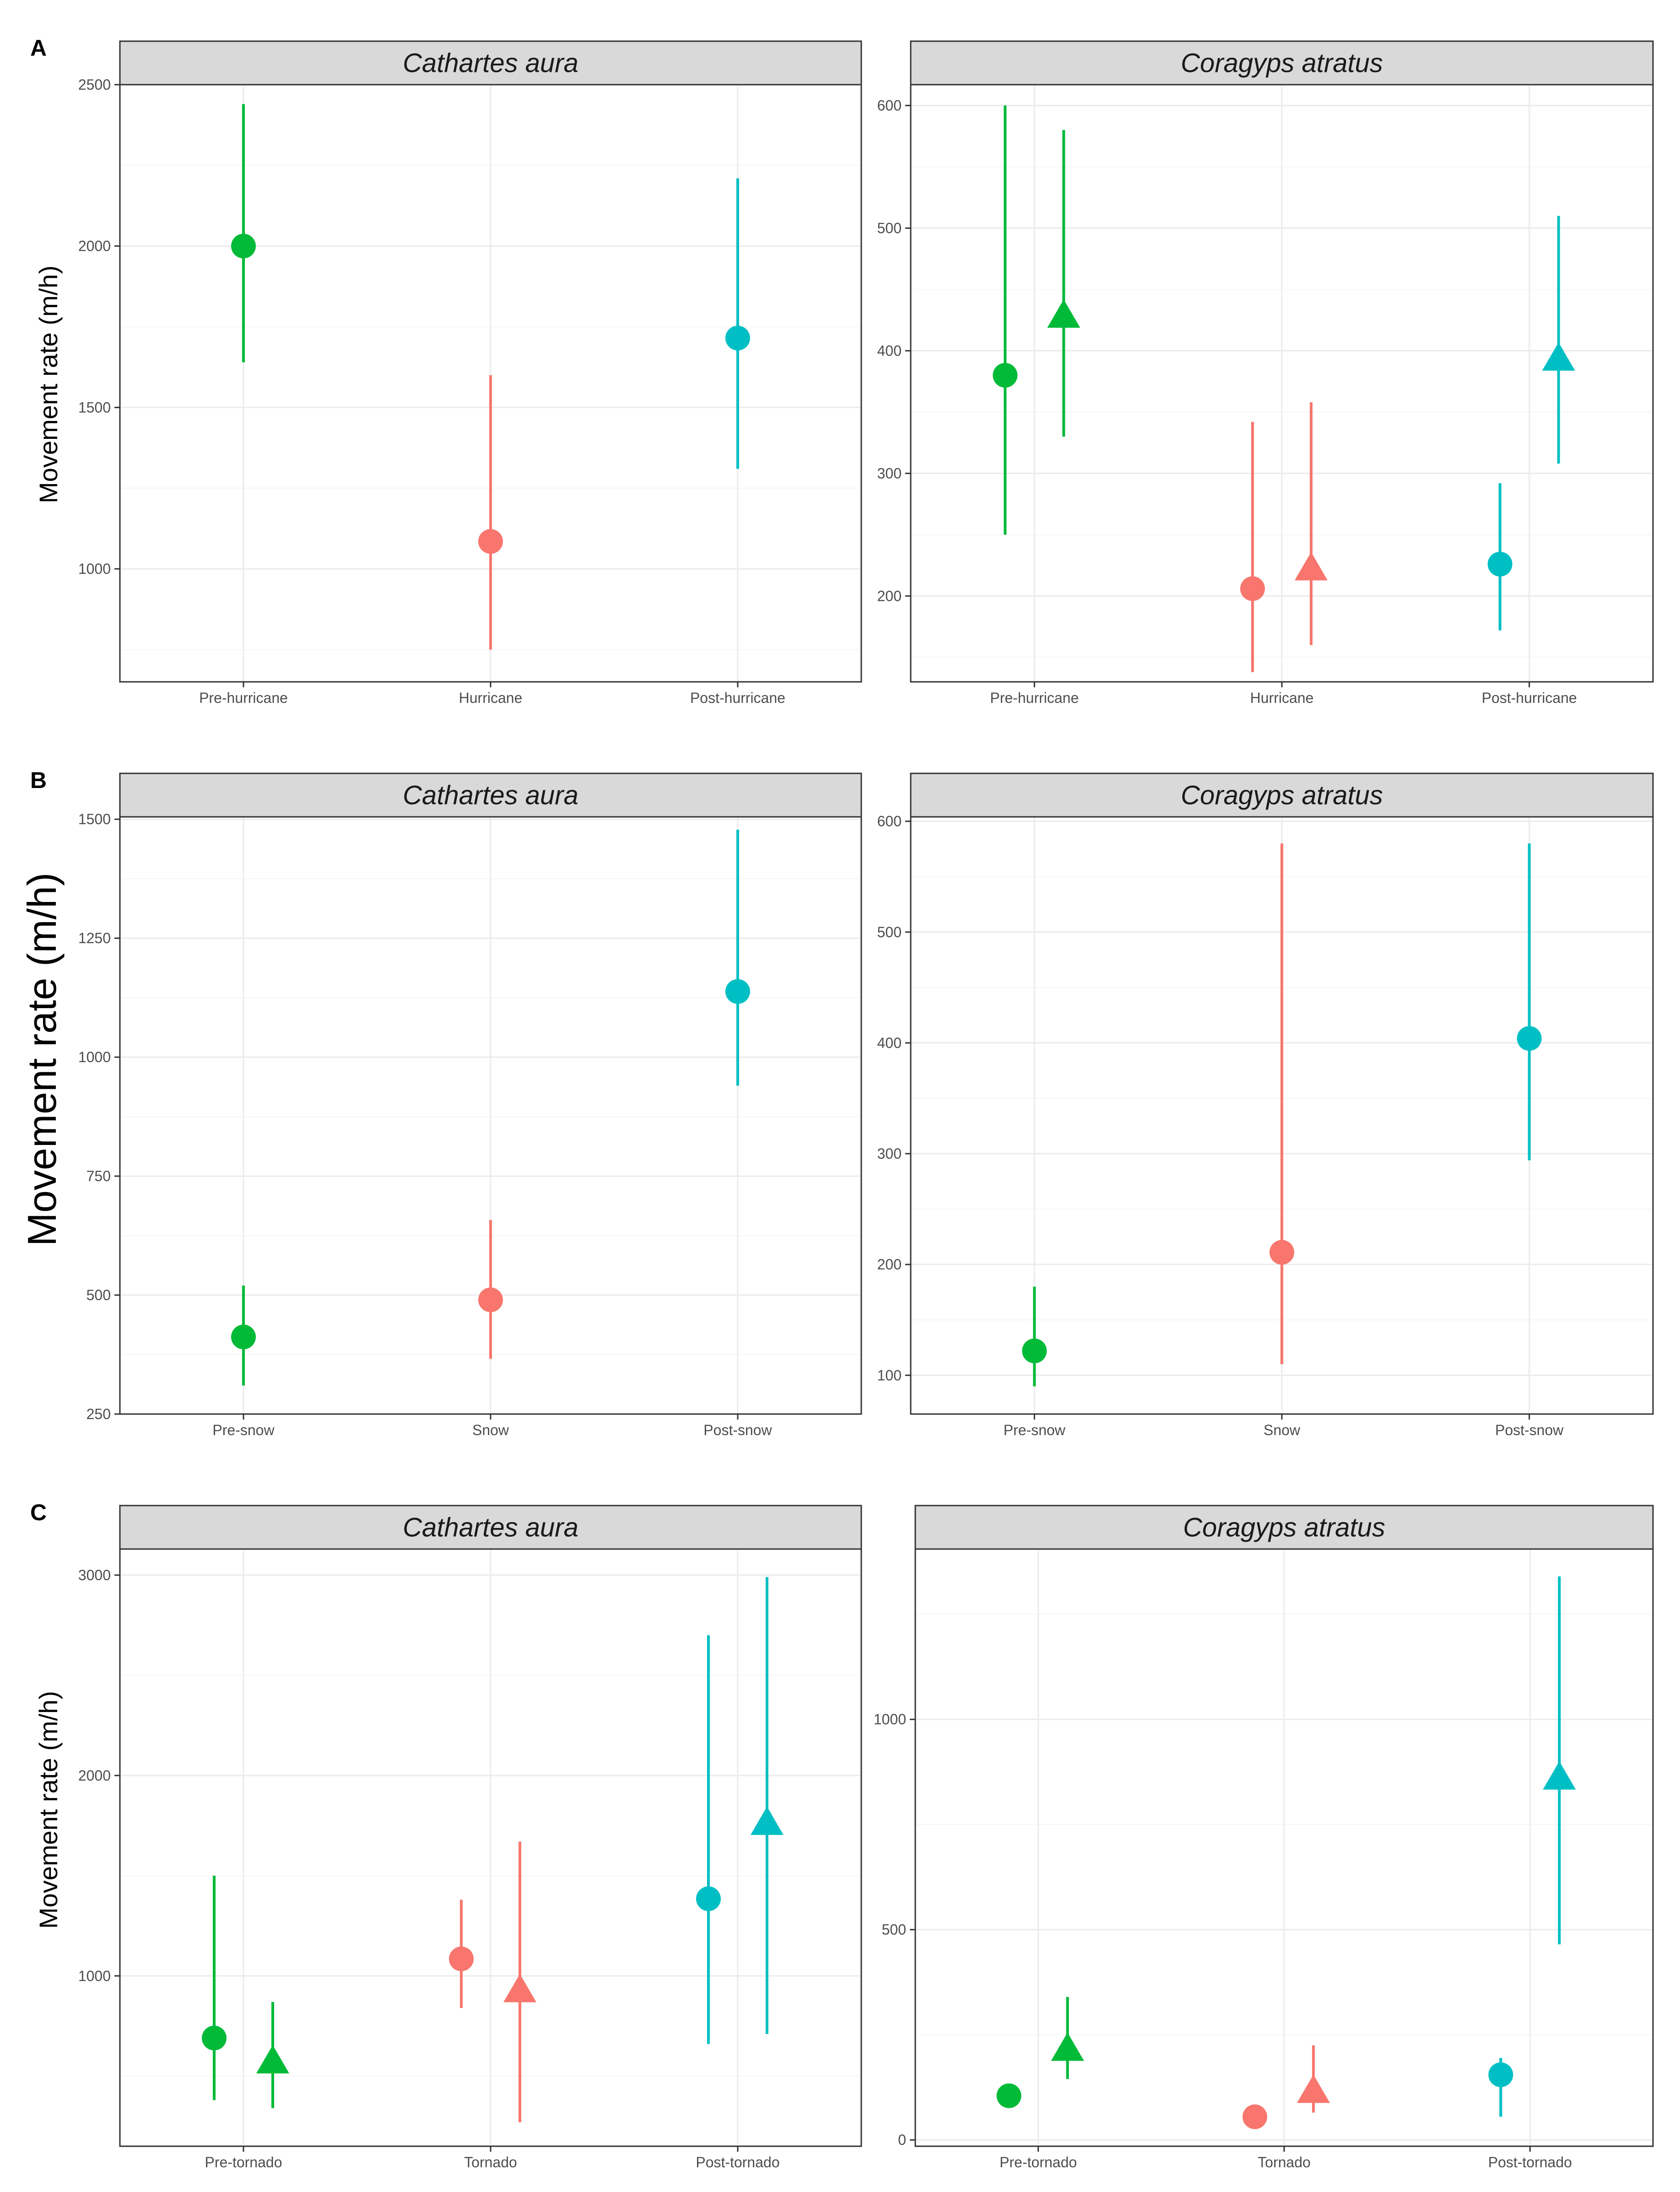 Image resolution: width=1680 pixels, height=2192 pixels. What do you see at coordinates (94, 938) in the screenshot?
I see `y-tick-label: 1250` at bounding box center [94, 938].